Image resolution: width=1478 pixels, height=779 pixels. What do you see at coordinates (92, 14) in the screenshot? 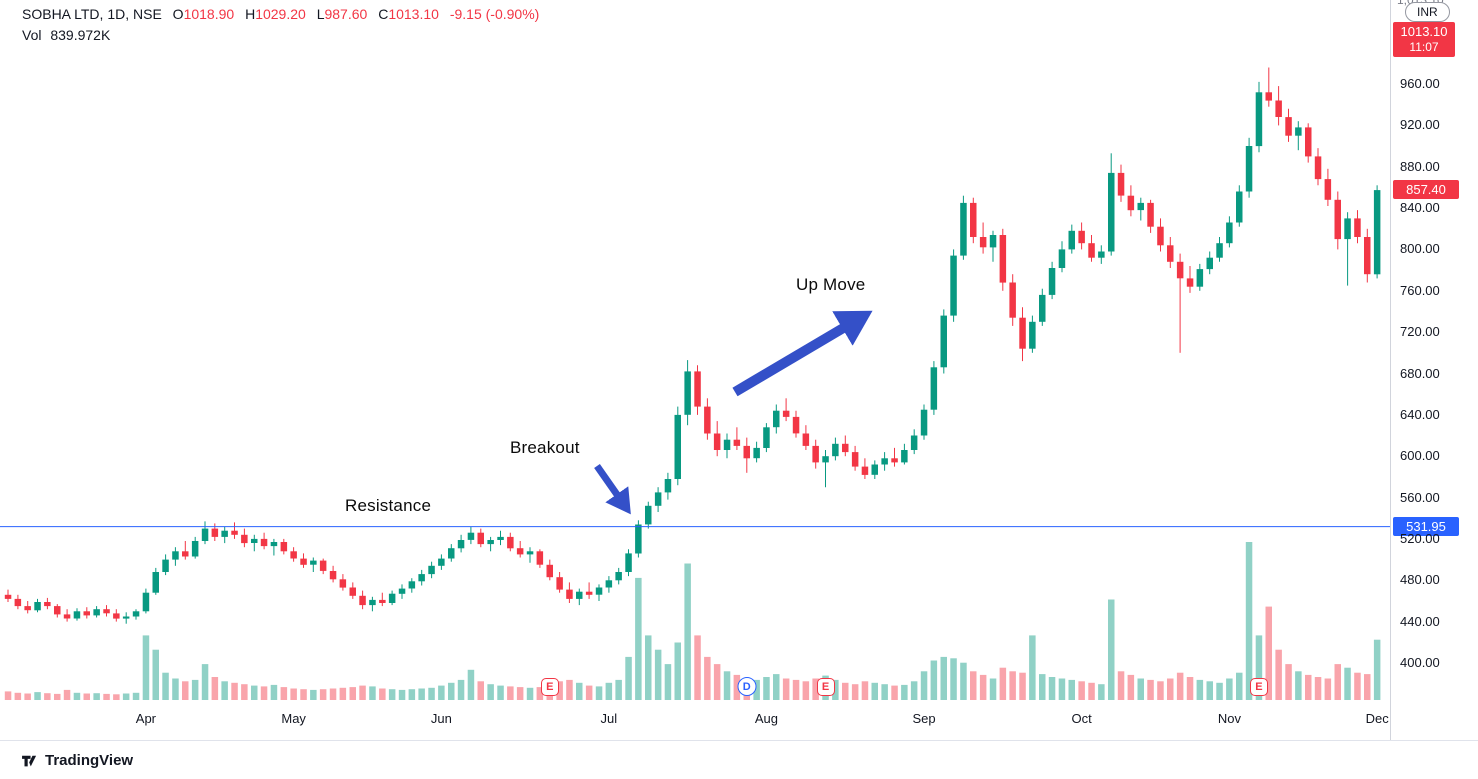
I see `symbol-title: SOBHA LTD, 1D, NSE` at bounding box center [92, 14].